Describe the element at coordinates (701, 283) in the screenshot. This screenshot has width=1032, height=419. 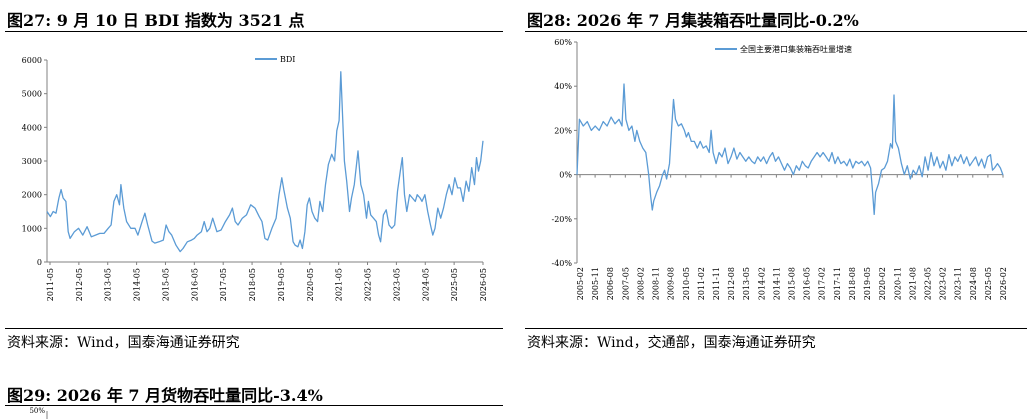
I see `container-x-tick-label: 2011-02` at that location.